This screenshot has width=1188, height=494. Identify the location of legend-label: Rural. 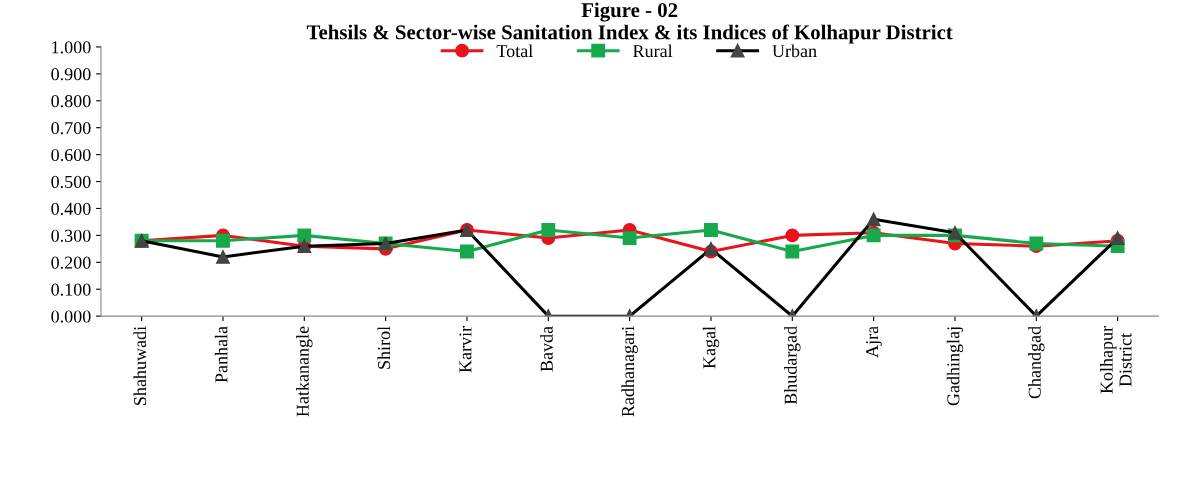
(653, 51).